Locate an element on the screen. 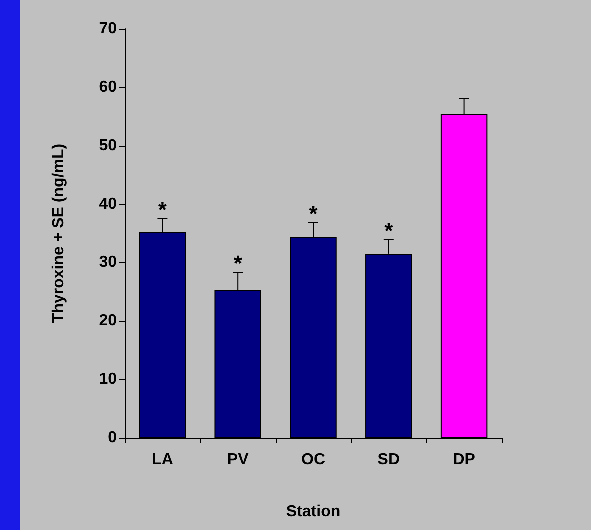 This screenshot has height=530, width=591. y-tick-label: 10 is located at coordinates (108, 379).